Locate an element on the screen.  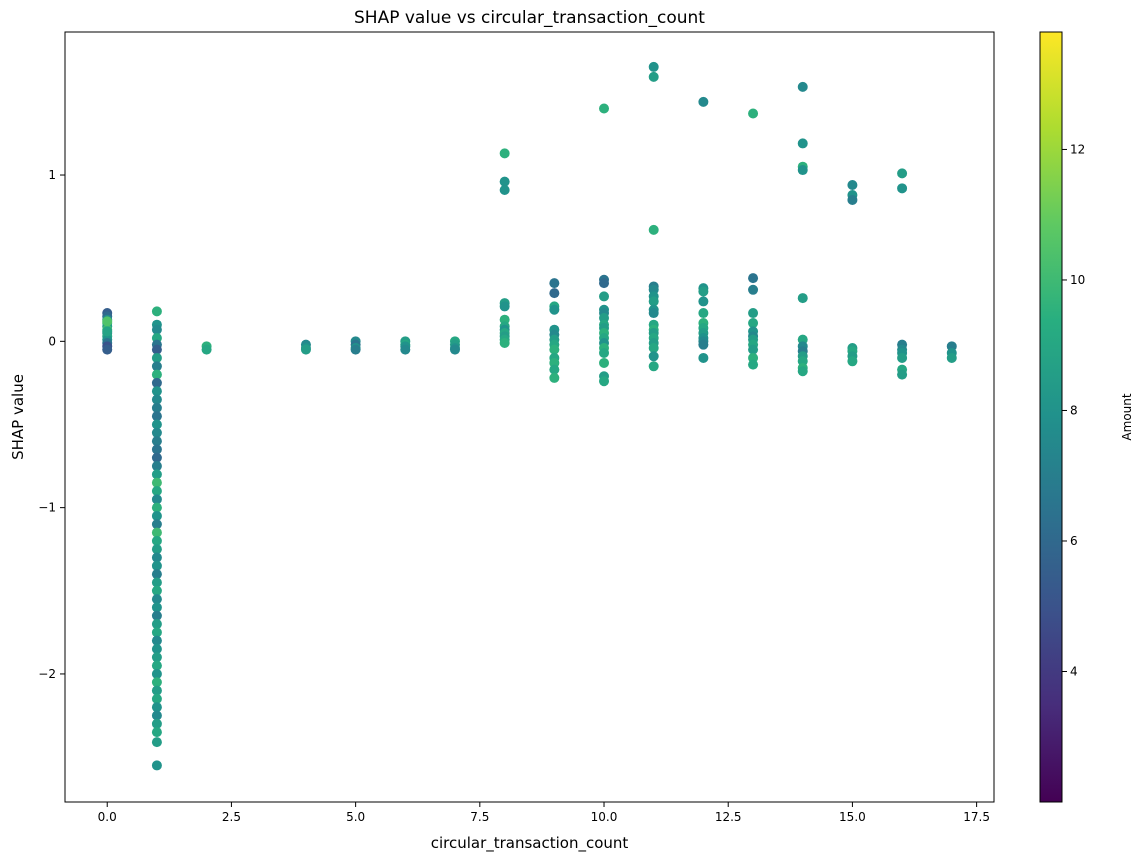
colorbar-tick-label: 10 is located at coordinates (1077, 280).